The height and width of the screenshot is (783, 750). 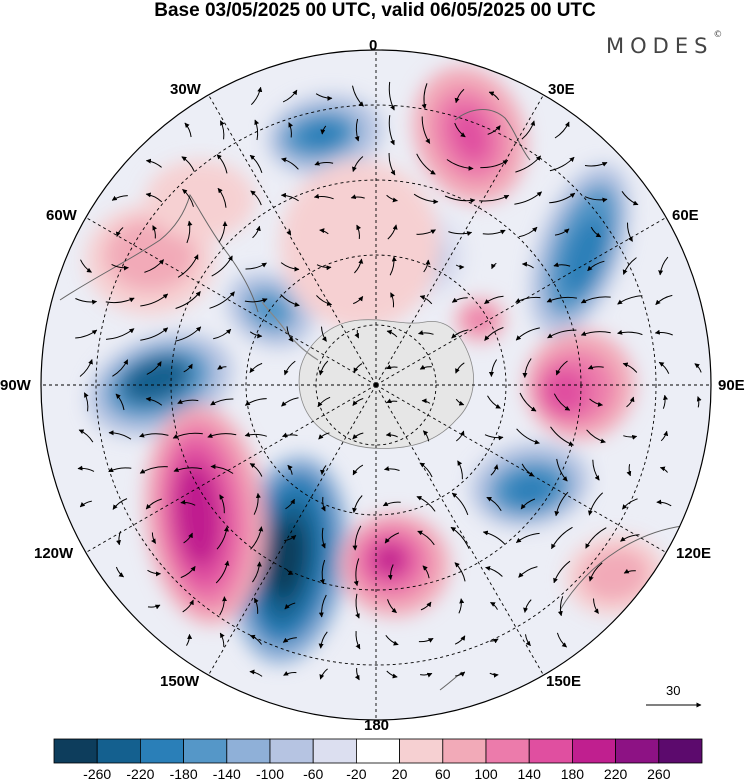 I want to click on colorbar-tick-label: -100, so click(x=270, y=774).